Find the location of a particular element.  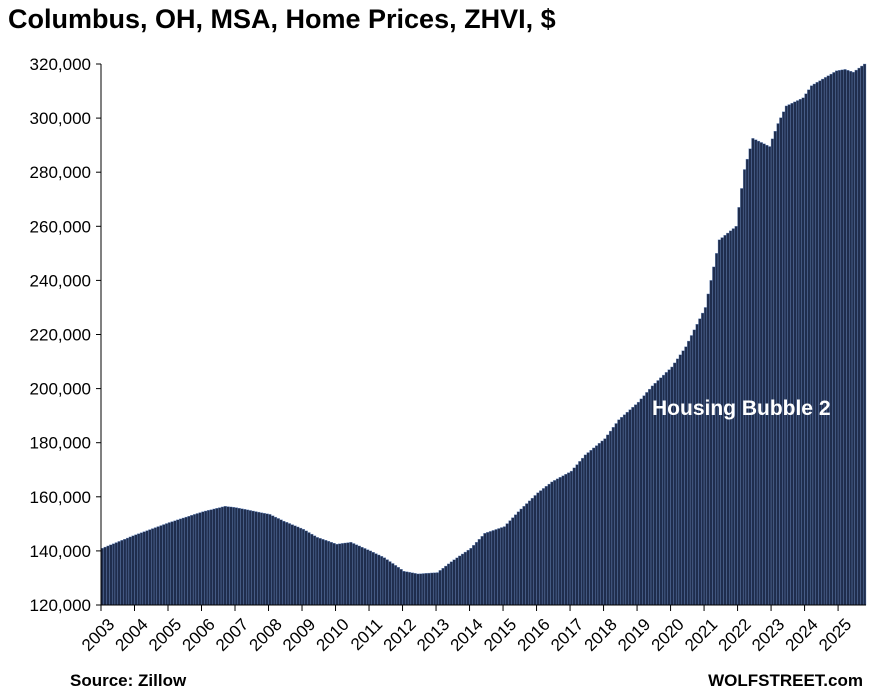

x-tick-label: 2015 is located at coordinates (500, 635).